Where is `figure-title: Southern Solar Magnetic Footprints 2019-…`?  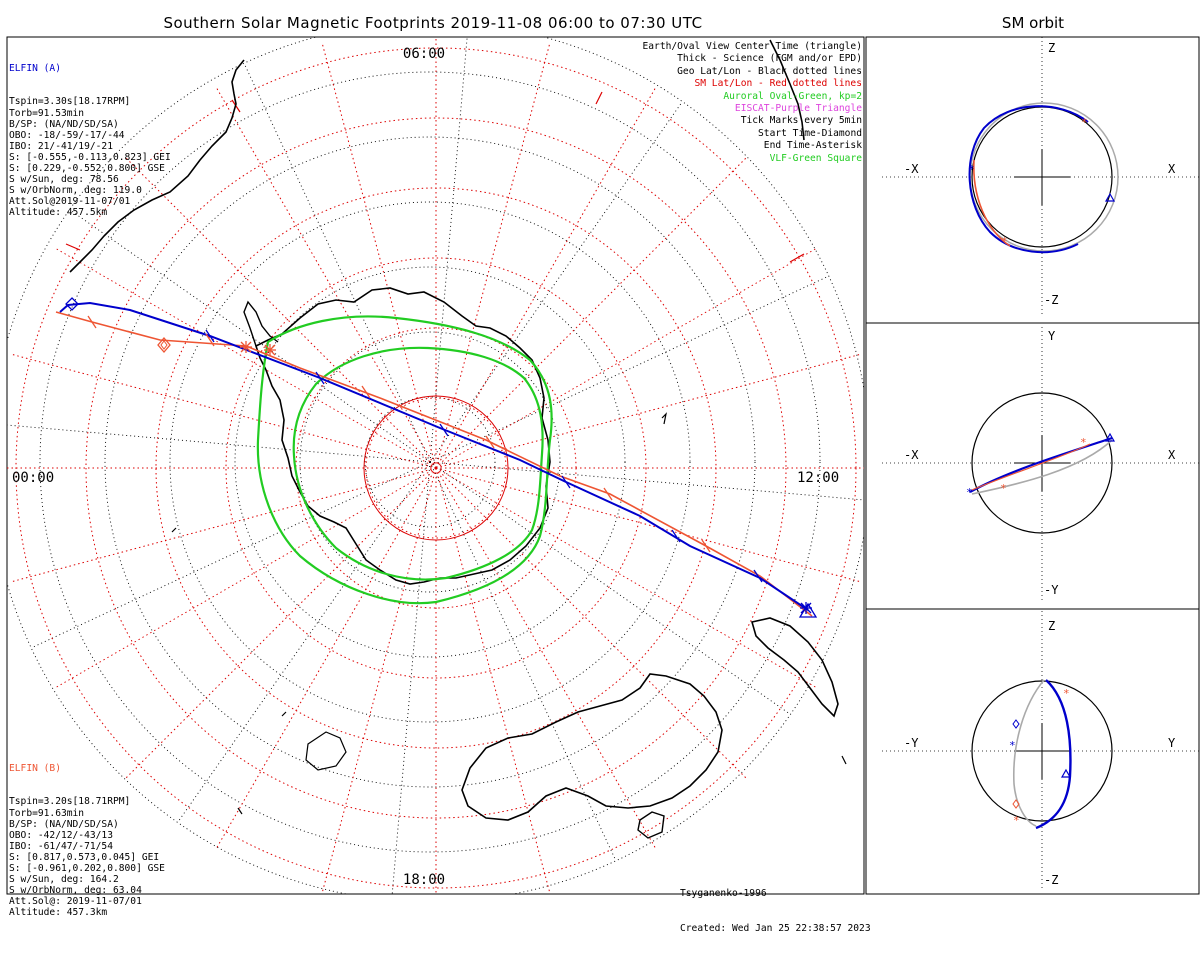
figure-title: Southern Solar Magnetic Footprints 2019-… is located at coordinates (433, 23).